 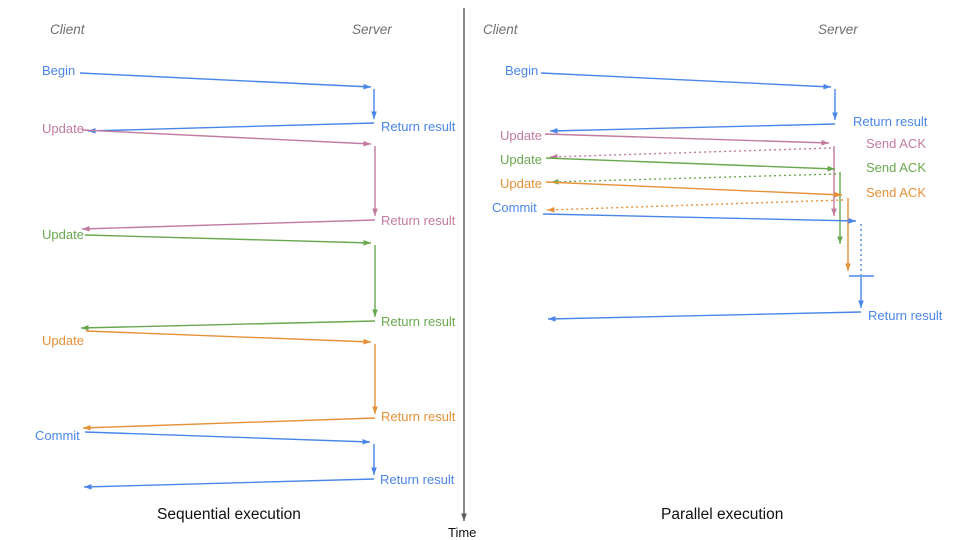 What do you see at coordinates (464, 517) in the screenshot?
I see `time-axis-arrow-head` at bounding box center [464, 517].